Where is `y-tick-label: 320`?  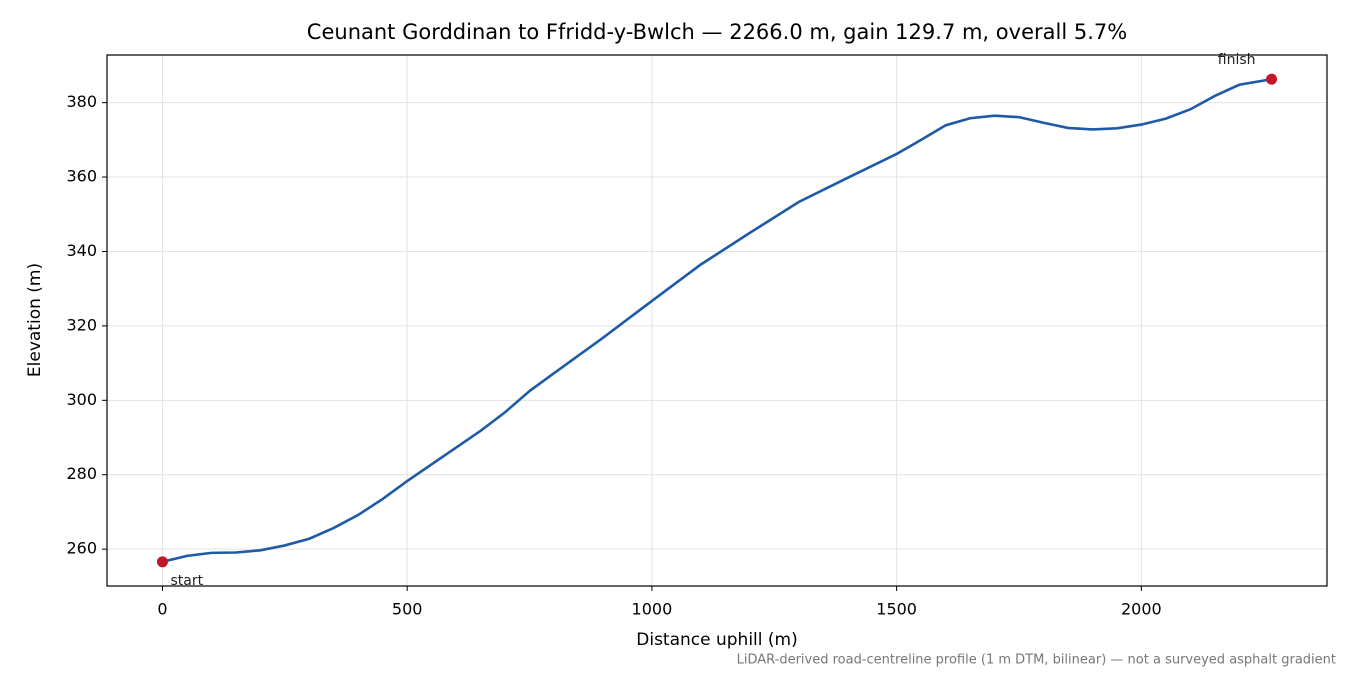 y-tick-label: 320 is located at coordinates (81, 324).